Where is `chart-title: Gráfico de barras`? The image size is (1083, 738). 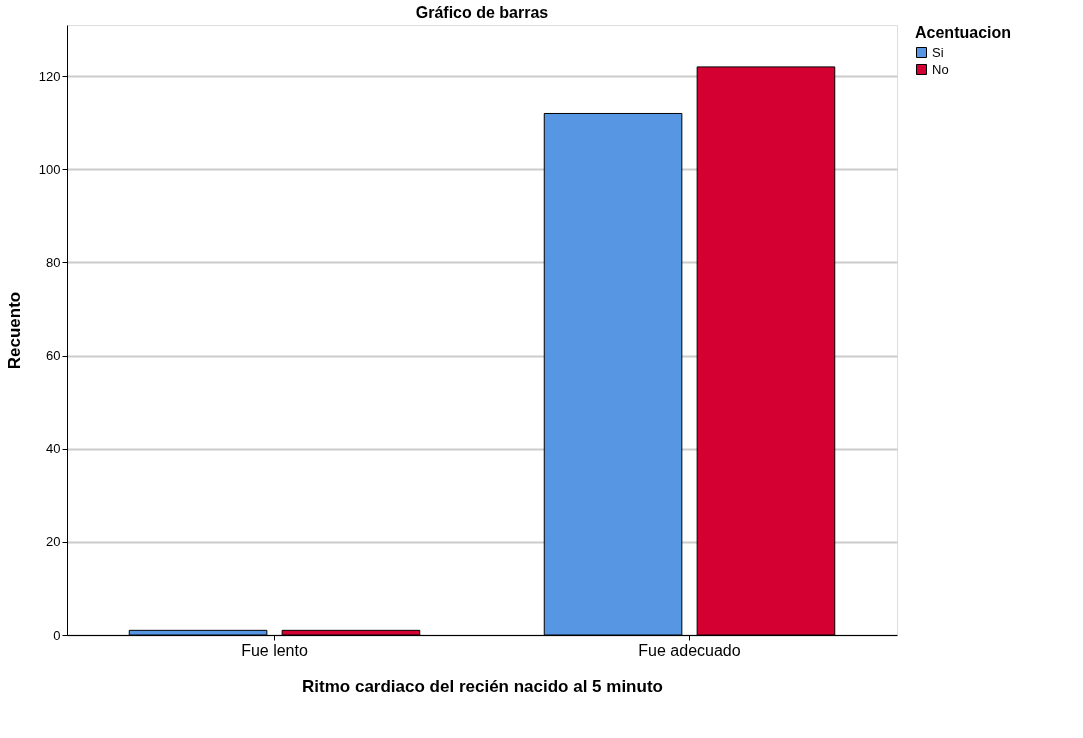
chart-title: Gráfico de barras is located at coordinates (482, 12).